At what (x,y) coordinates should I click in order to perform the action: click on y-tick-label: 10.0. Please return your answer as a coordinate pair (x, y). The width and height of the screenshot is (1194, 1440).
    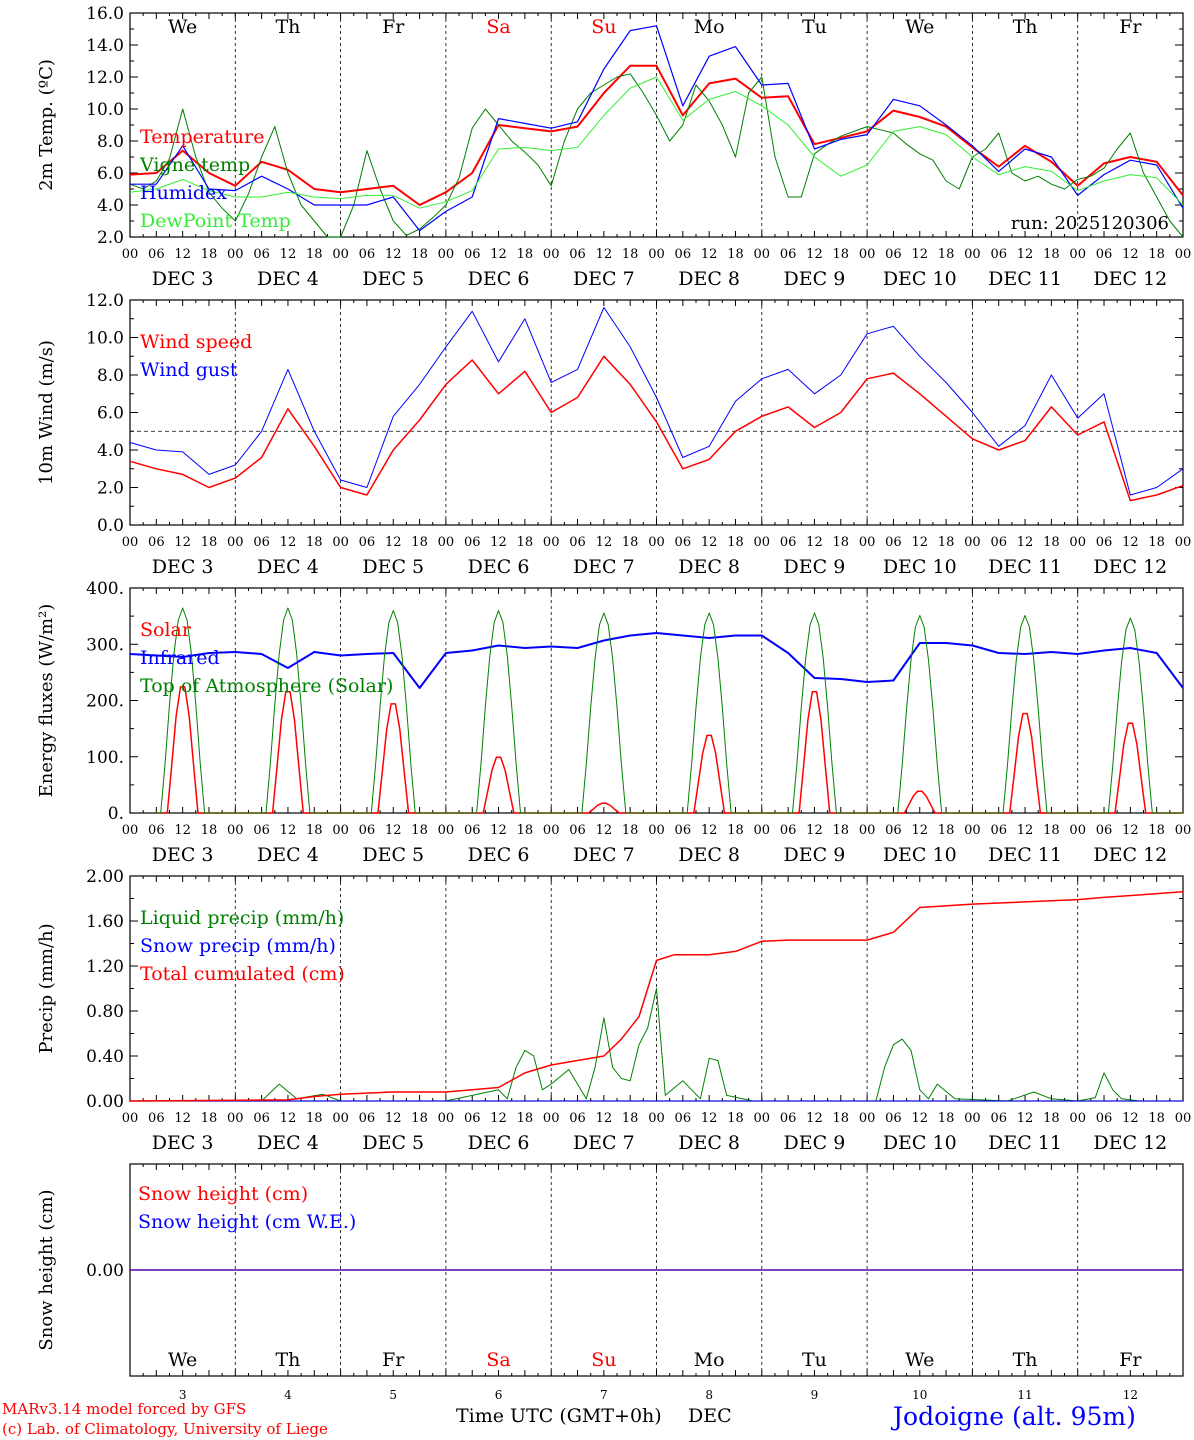
    Looking at the image, I should click on (105, 339).